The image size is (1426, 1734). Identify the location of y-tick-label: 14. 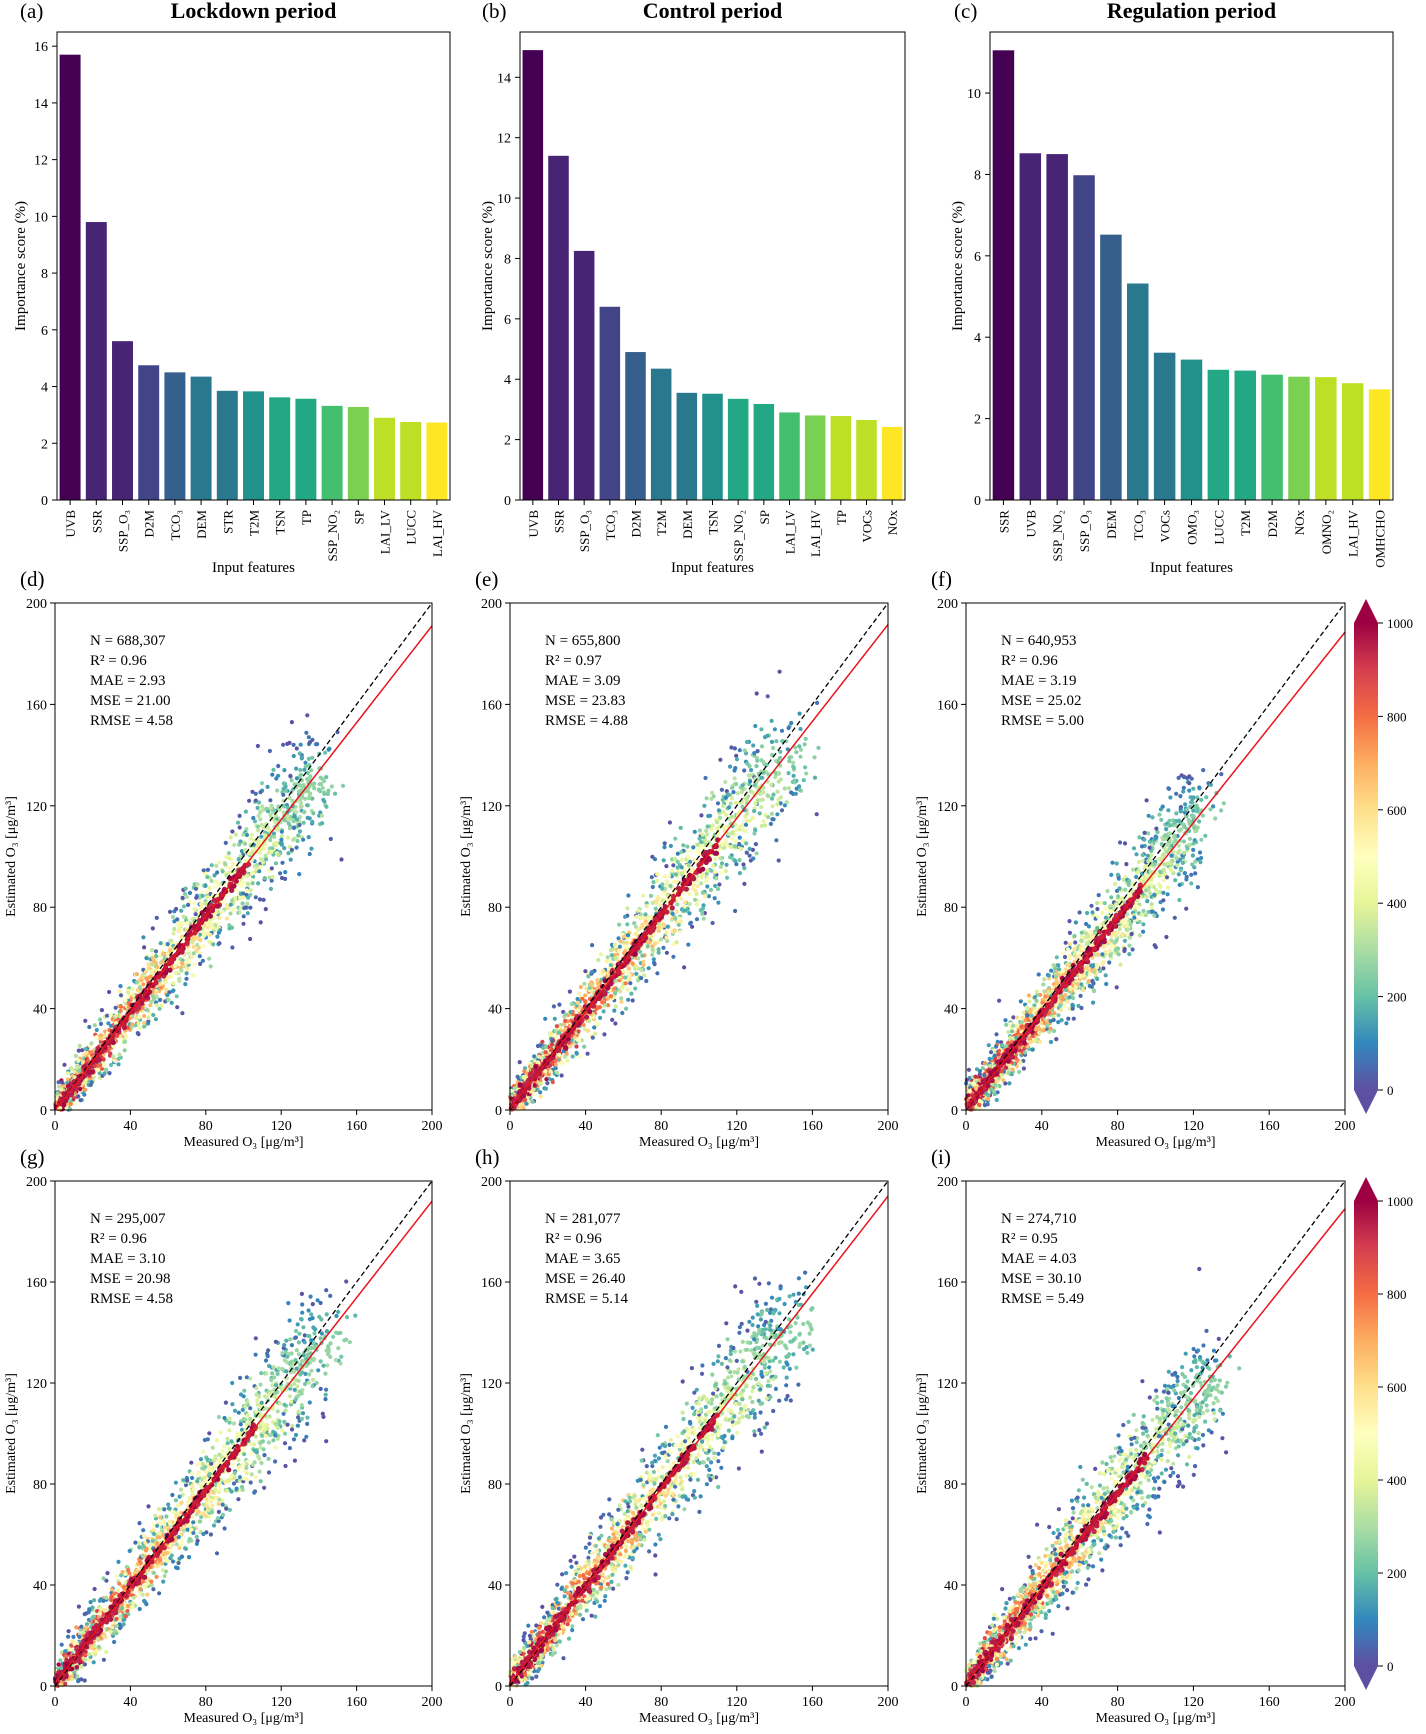
(504, 78).